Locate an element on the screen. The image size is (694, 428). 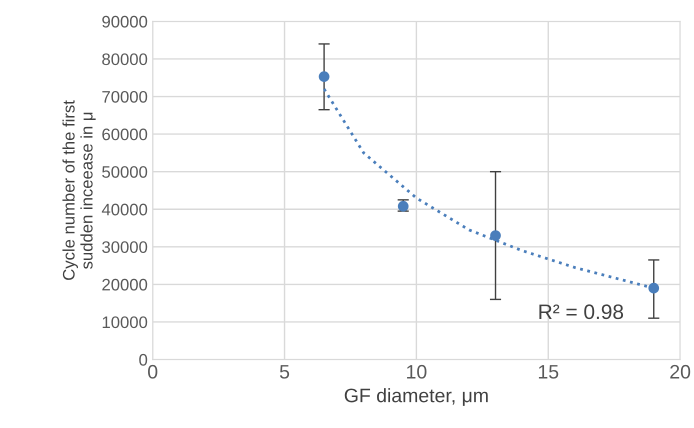
y-tick-label: 70000 is located at coordinates (125, 96).